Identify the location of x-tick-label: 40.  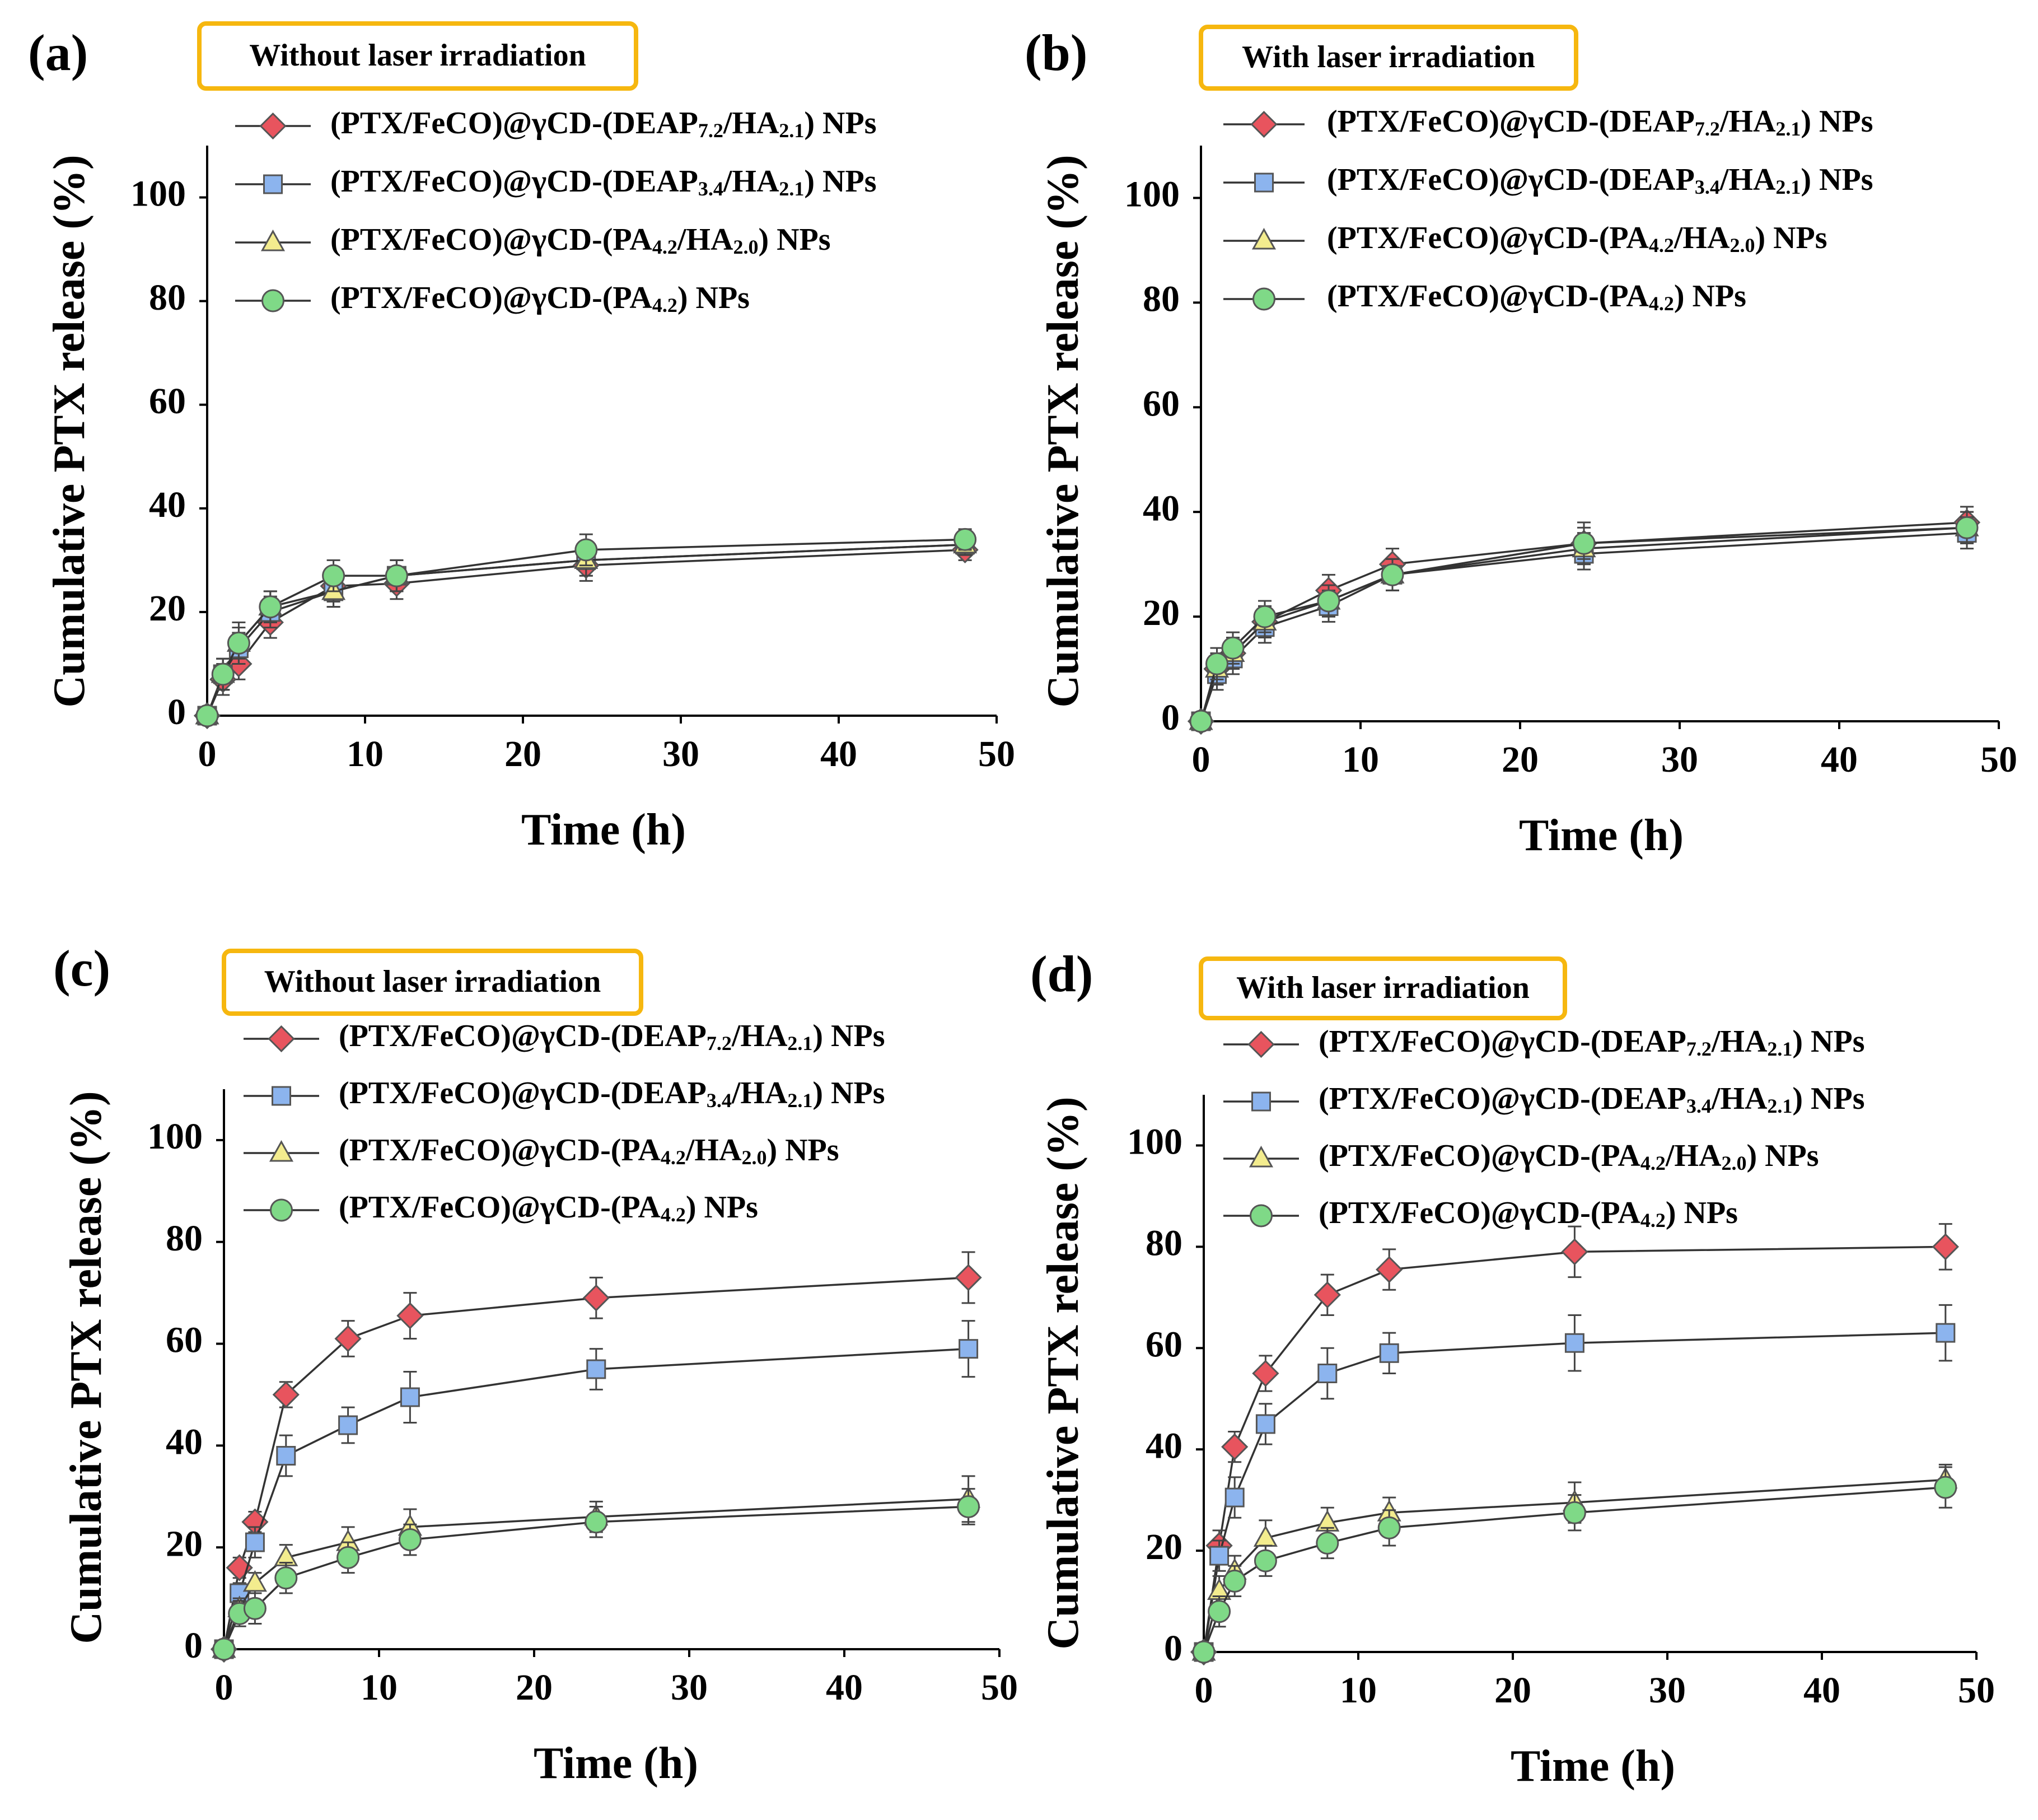
(1821, 1691).